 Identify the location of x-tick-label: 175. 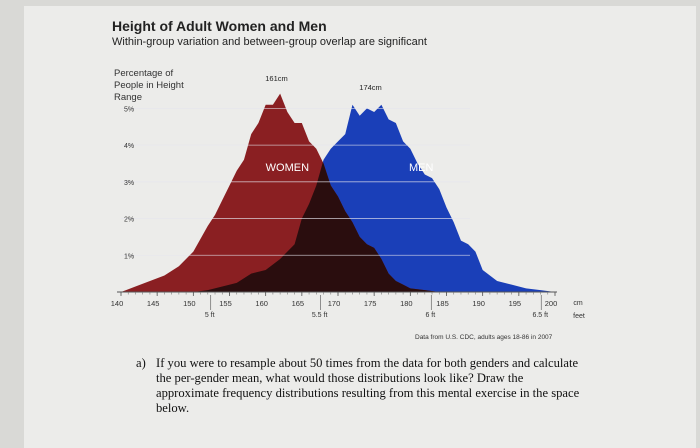
(370, 303).